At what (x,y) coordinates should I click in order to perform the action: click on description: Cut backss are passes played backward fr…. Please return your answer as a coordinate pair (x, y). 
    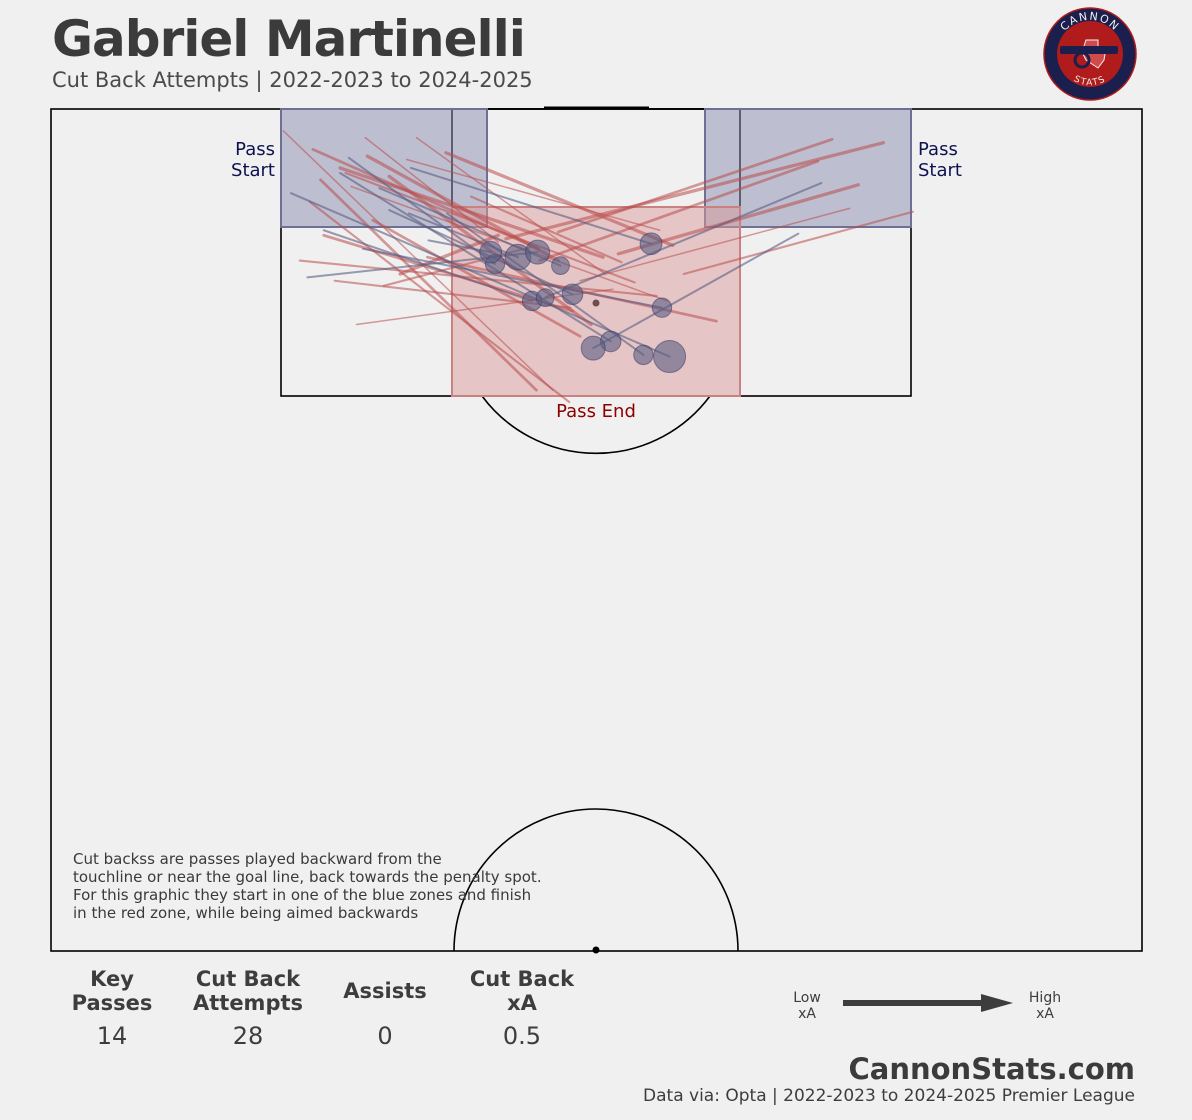
    Looking at the image, I should click on (333, 886).